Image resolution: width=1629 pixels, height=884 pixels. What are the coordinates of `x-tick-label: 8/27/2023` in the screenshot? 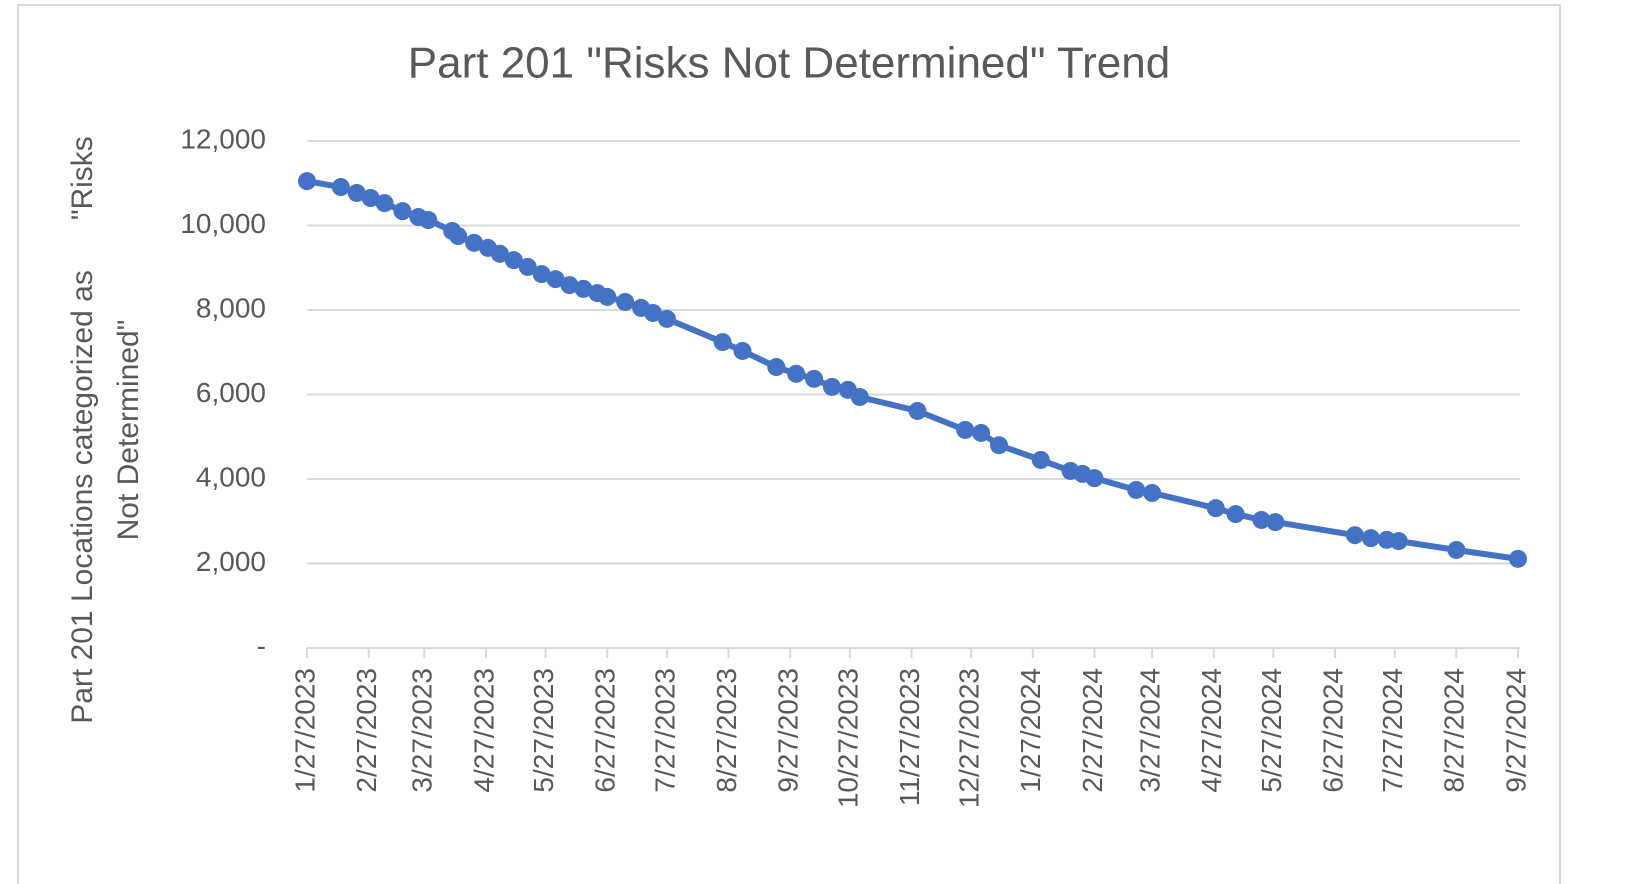 It's located at (726, 730).